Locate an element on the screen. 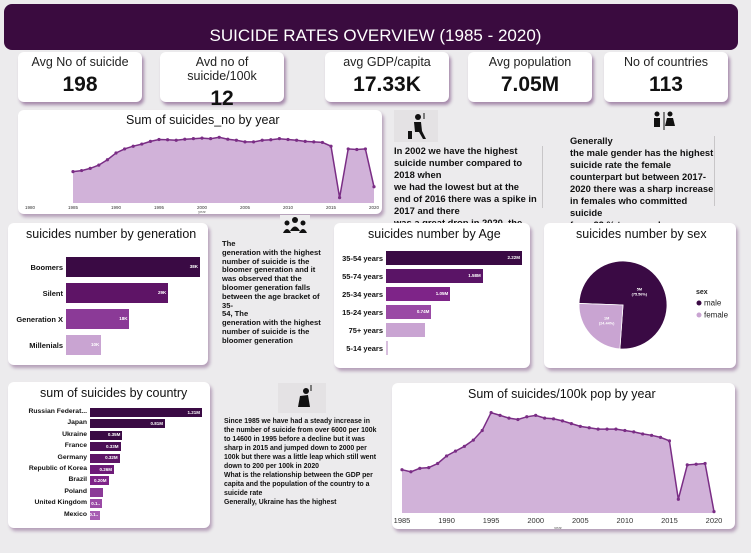 The image size is (751, 553). suicides-by-year-chart: 1980 1985 1990 1995 2000 2005 2010 2015 2020 year is located at coordinates (200, 162).